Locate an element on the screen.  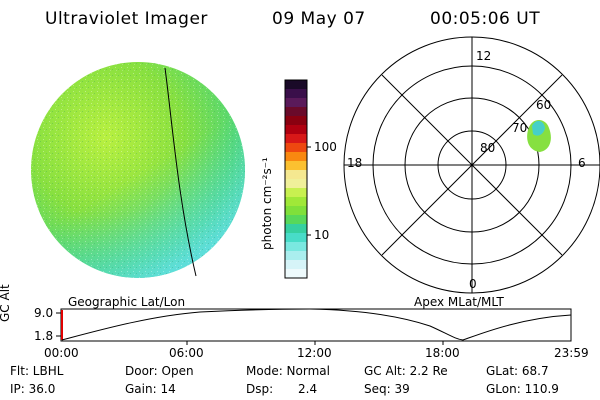
info-mode: Mode: Normal is located at coordinates (288, 371).